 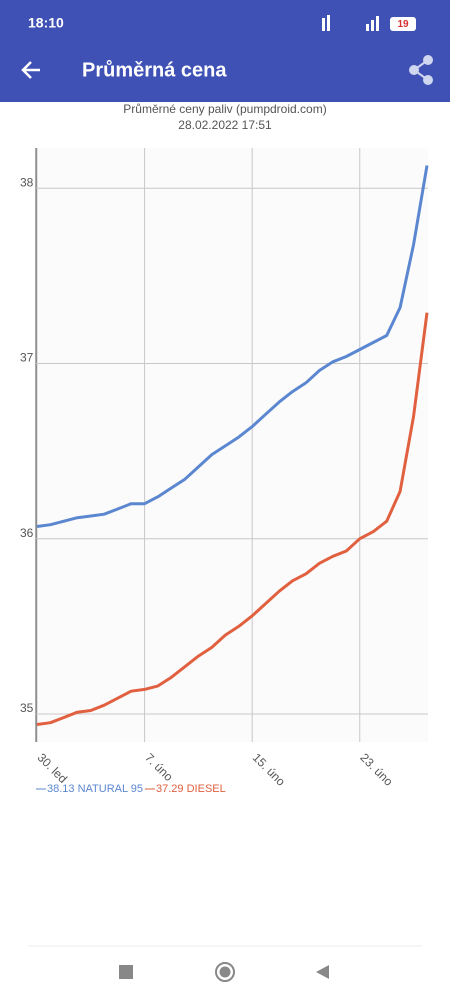 I want to click on x-tick-label: 23. úno, so click(x=376, y=769).